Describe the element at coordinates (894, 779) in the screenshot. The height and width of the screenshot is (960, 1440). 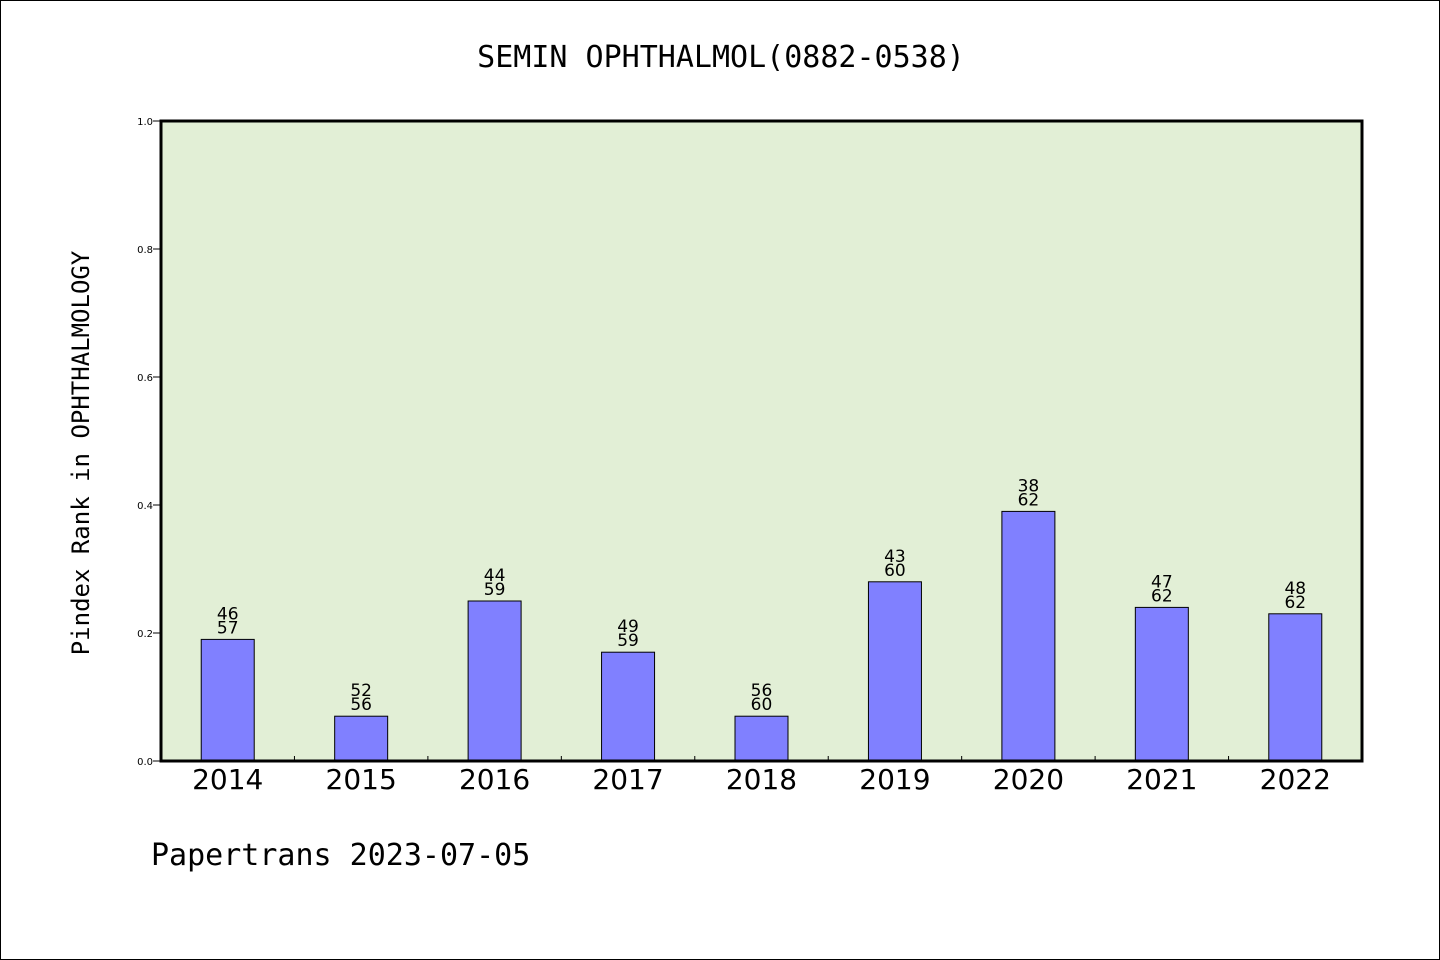
I see `x-tick-label: 2019` at that location.